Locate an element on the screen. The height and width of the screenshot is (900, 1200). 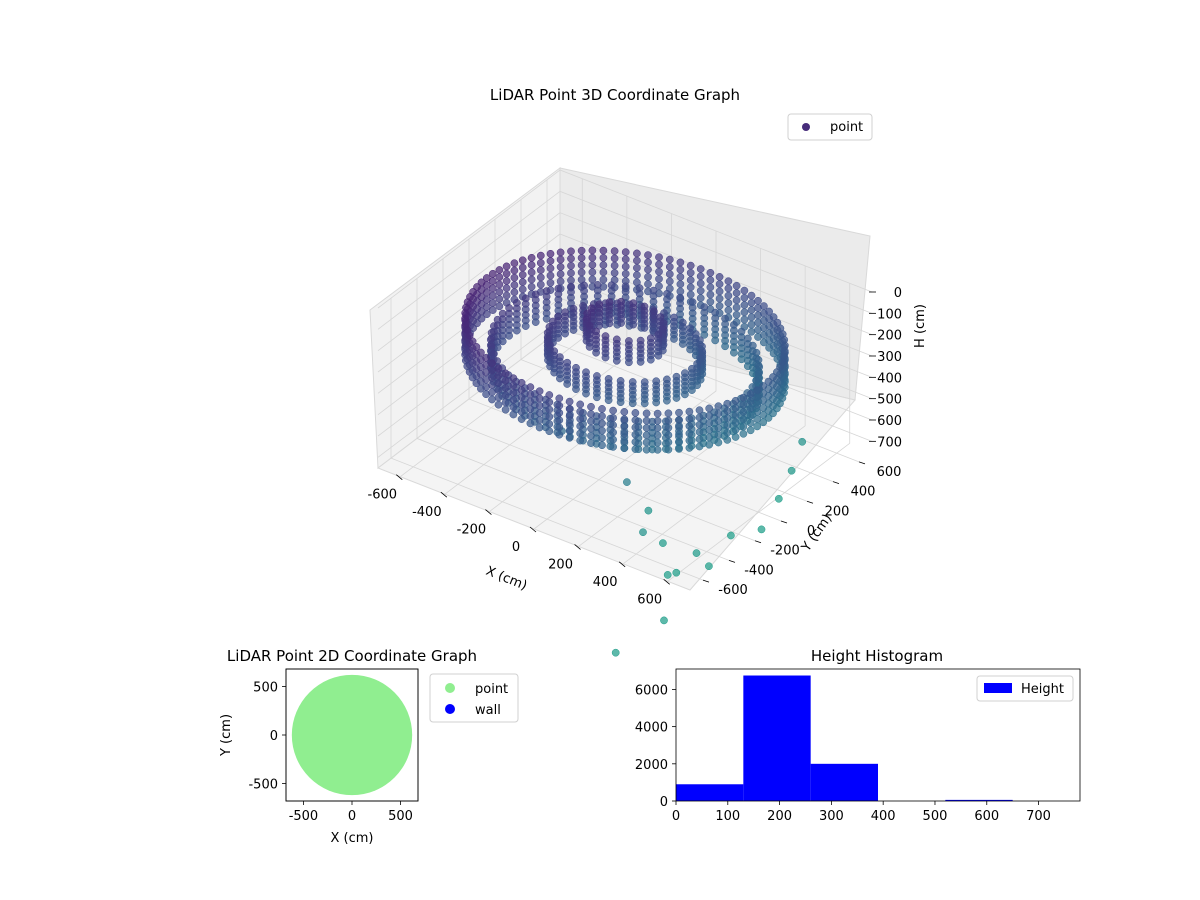
points-2d is located at coordinates (352, 735).